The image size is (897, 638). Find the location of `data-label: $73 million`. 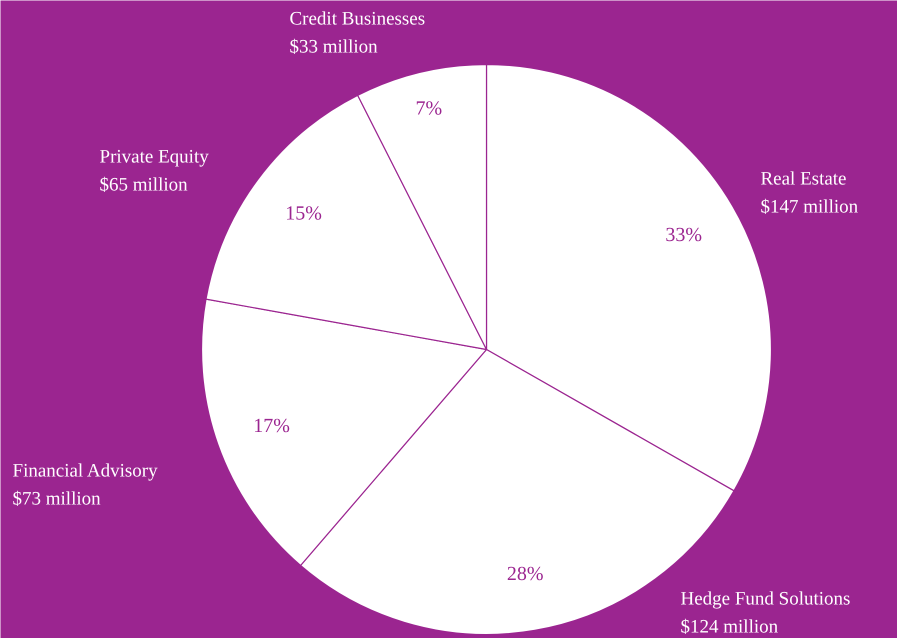

data-label: $73 million is located at coordinates (57, 499).